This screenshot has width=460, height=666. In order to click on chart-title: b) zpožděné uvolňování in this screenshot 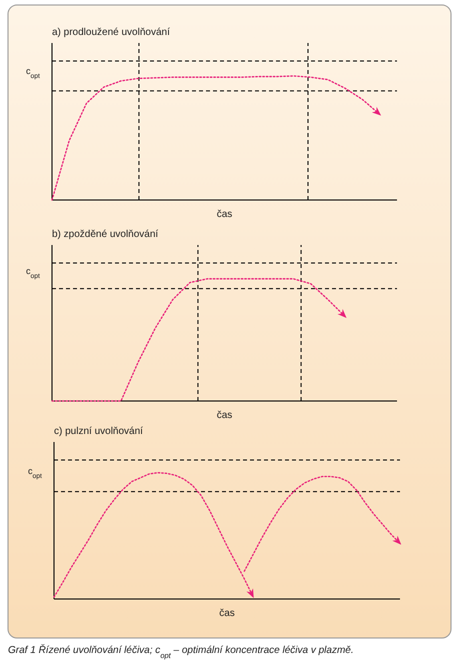, I will do `click(105, 234)`.